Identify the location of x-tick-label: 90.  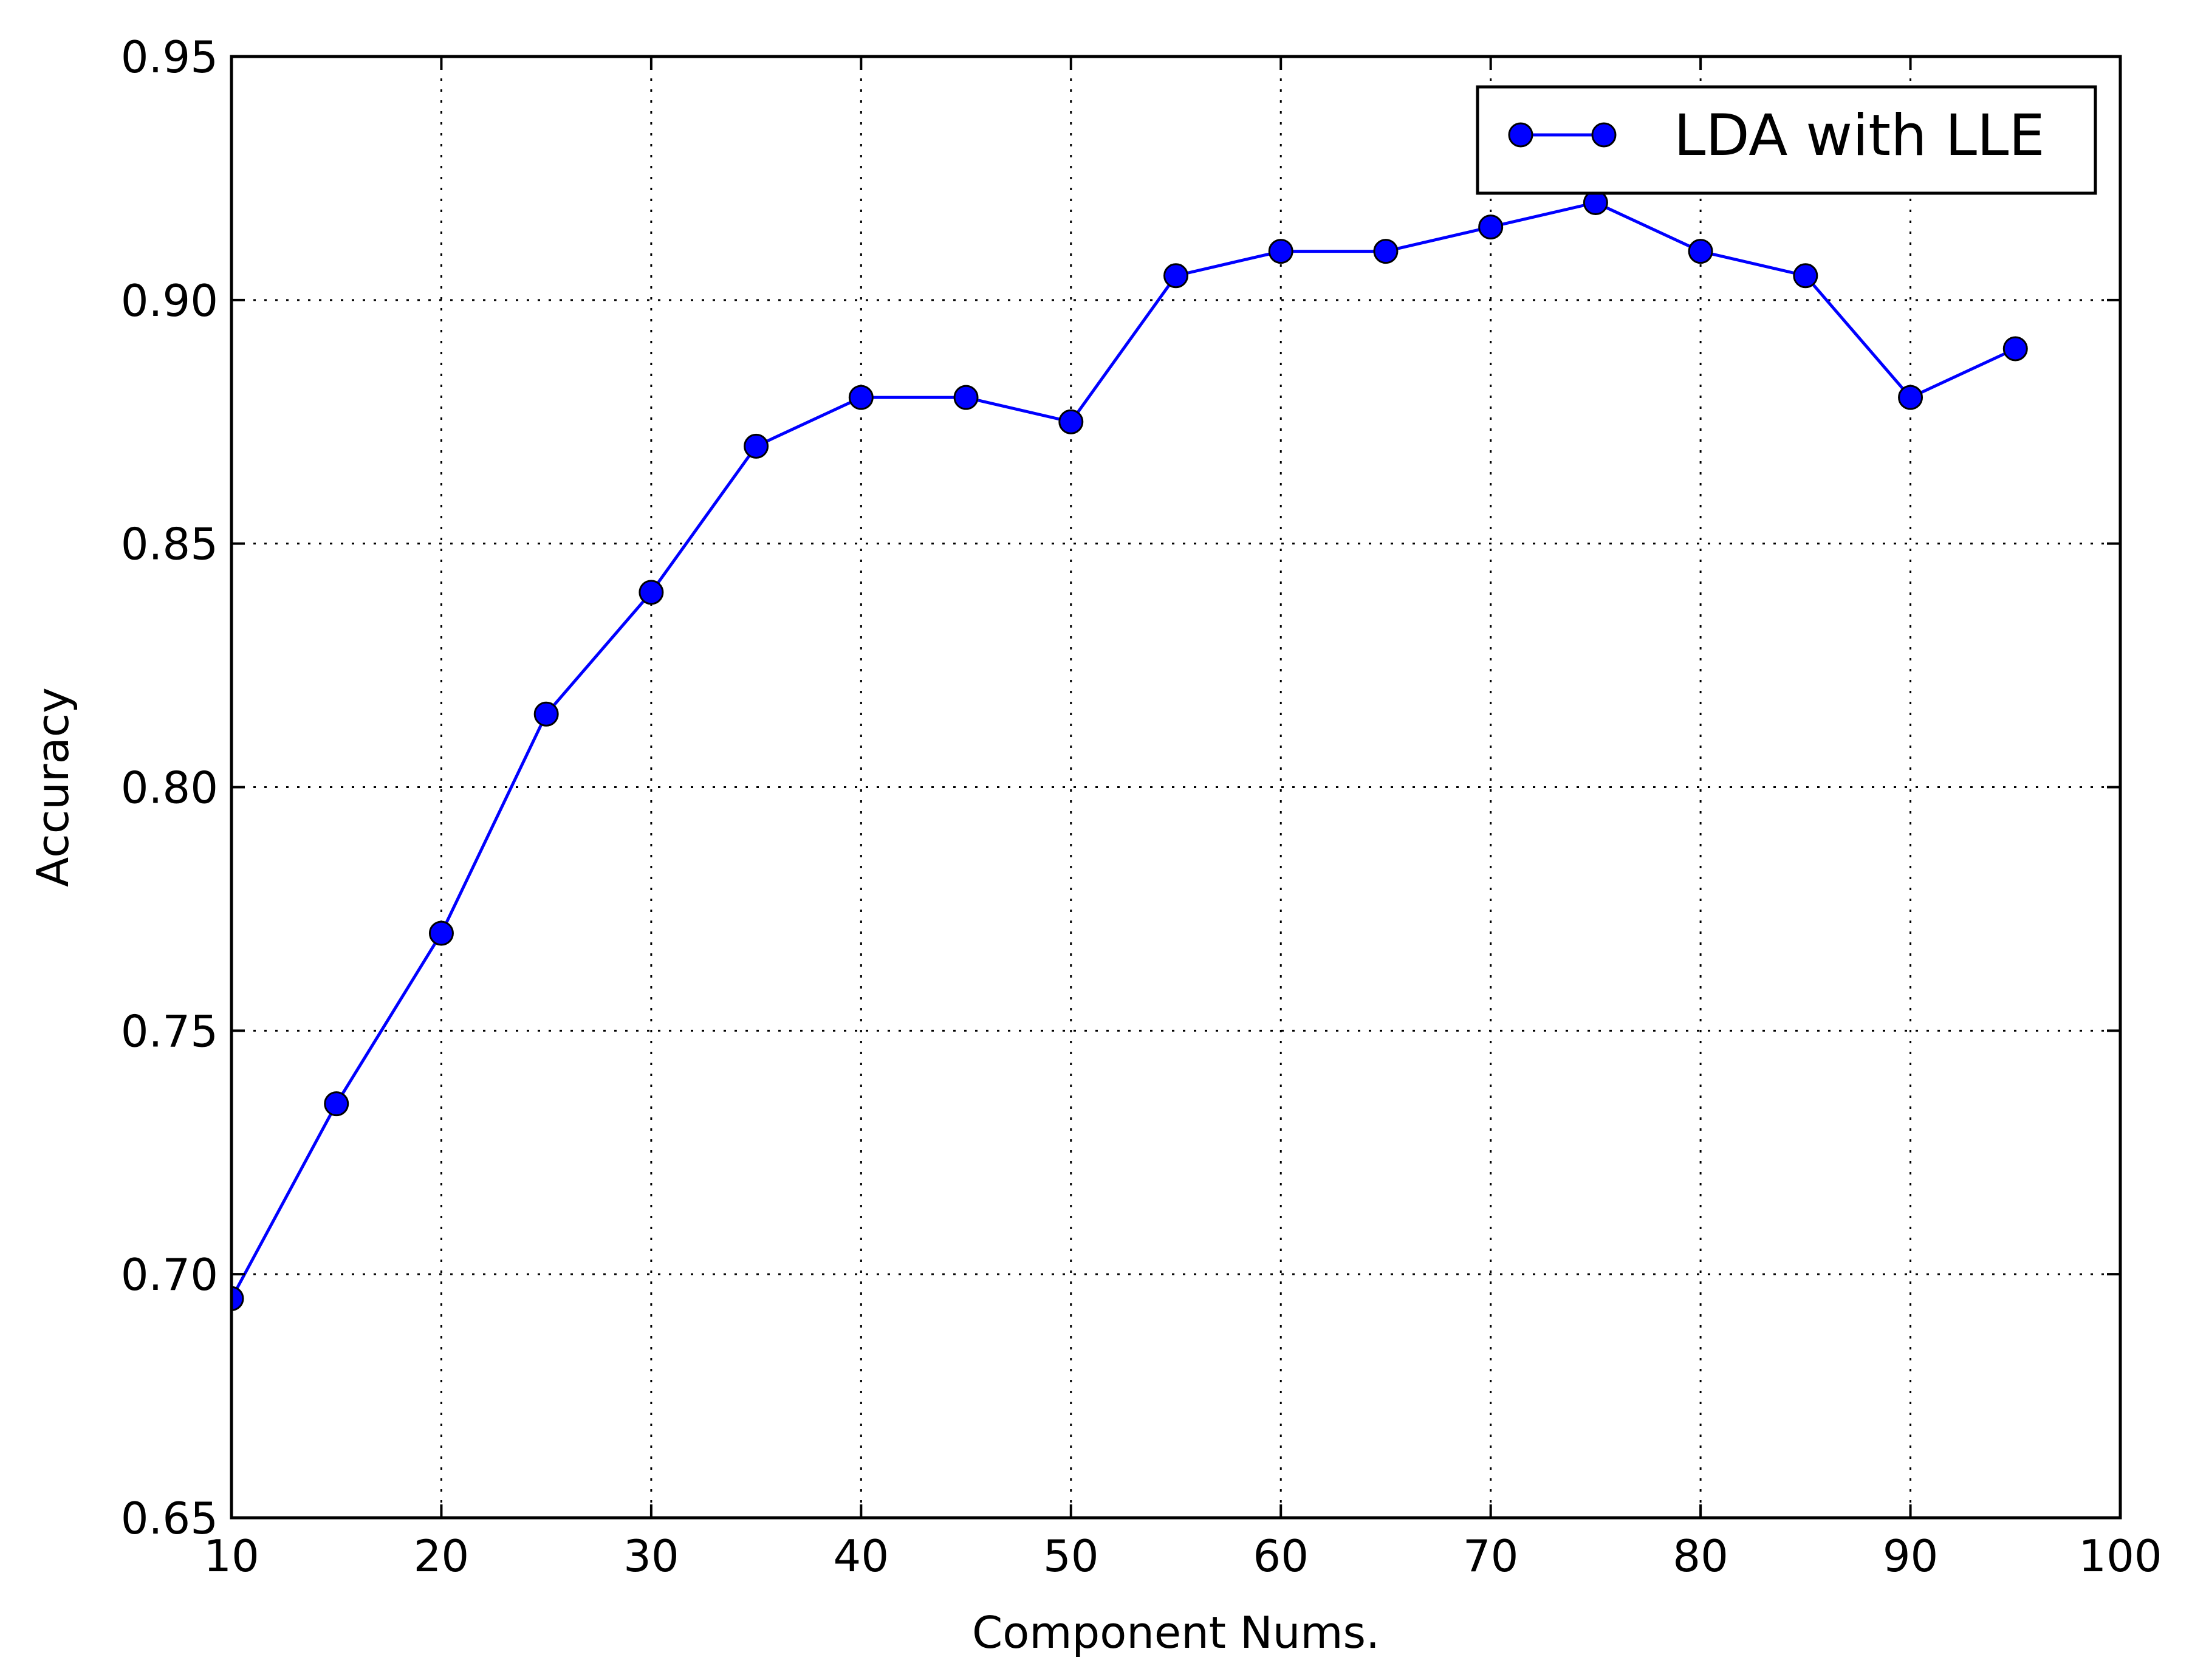
(1911, 1556).